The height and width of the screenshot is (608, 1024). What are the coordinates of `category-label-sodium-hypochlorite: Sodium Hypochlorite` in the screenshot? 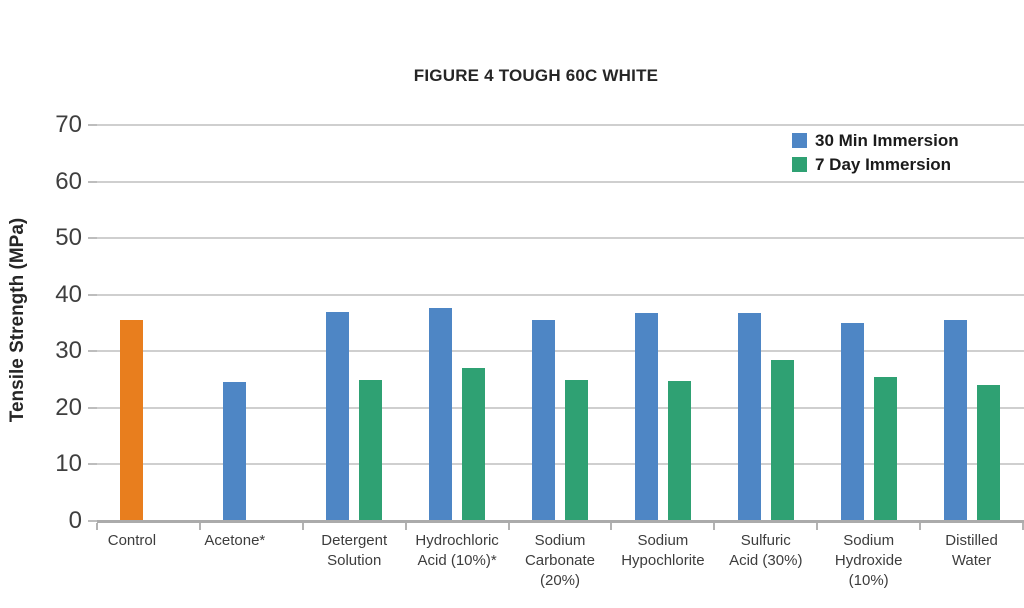 It's located at (663, 550).